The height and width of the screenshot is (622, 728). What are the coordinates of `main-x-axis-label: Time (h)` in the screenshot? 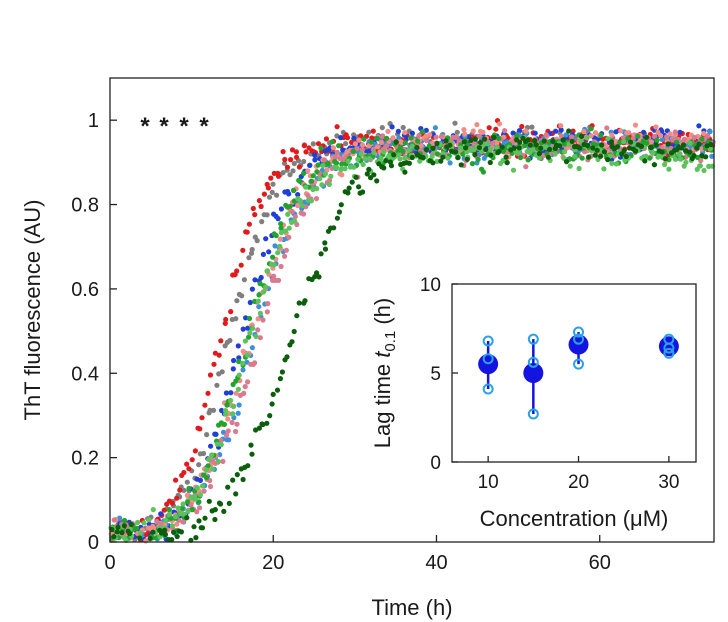 It's located at (411, 607).